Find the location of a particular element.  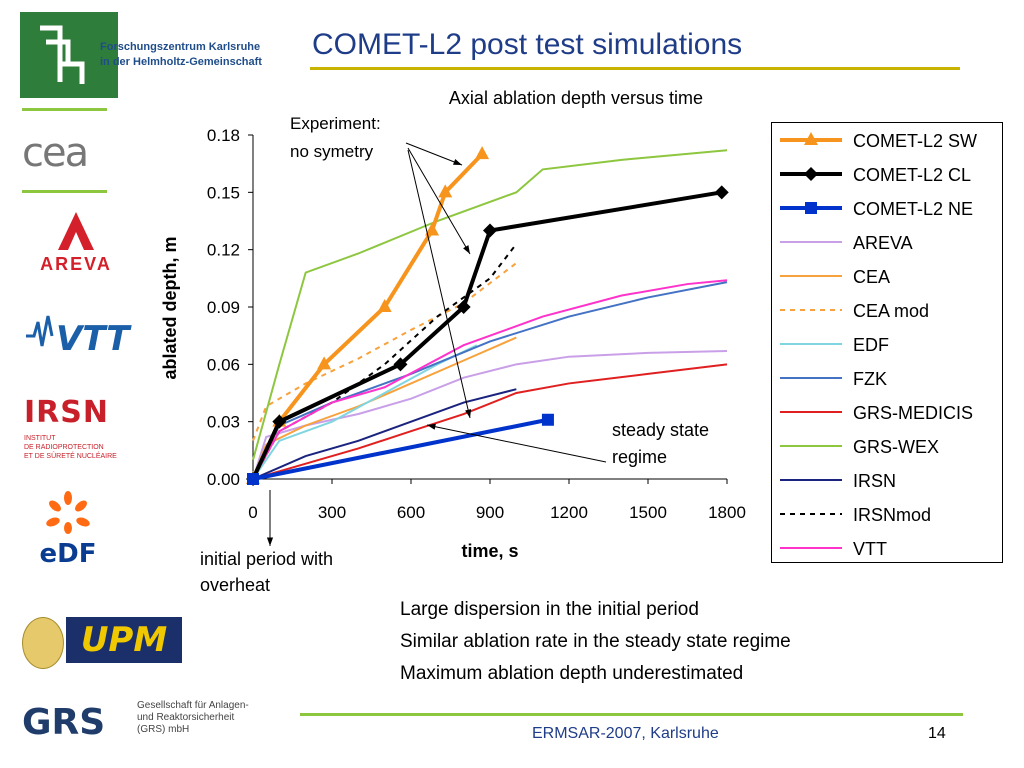

page-number: 14 is located at coordinates (937, 733).